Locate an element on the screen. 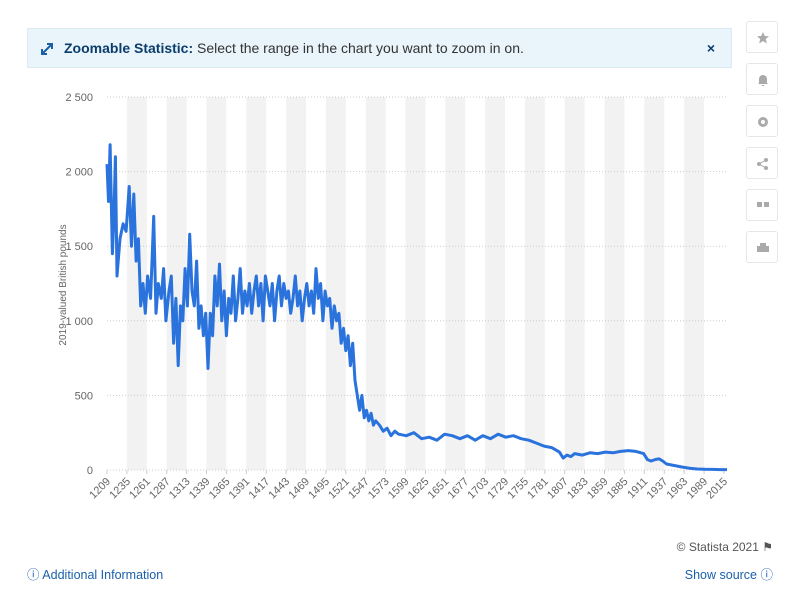 This screenshot has height=607, width=800. x-tick-label: 1365 is located at coordinates (220, 489).